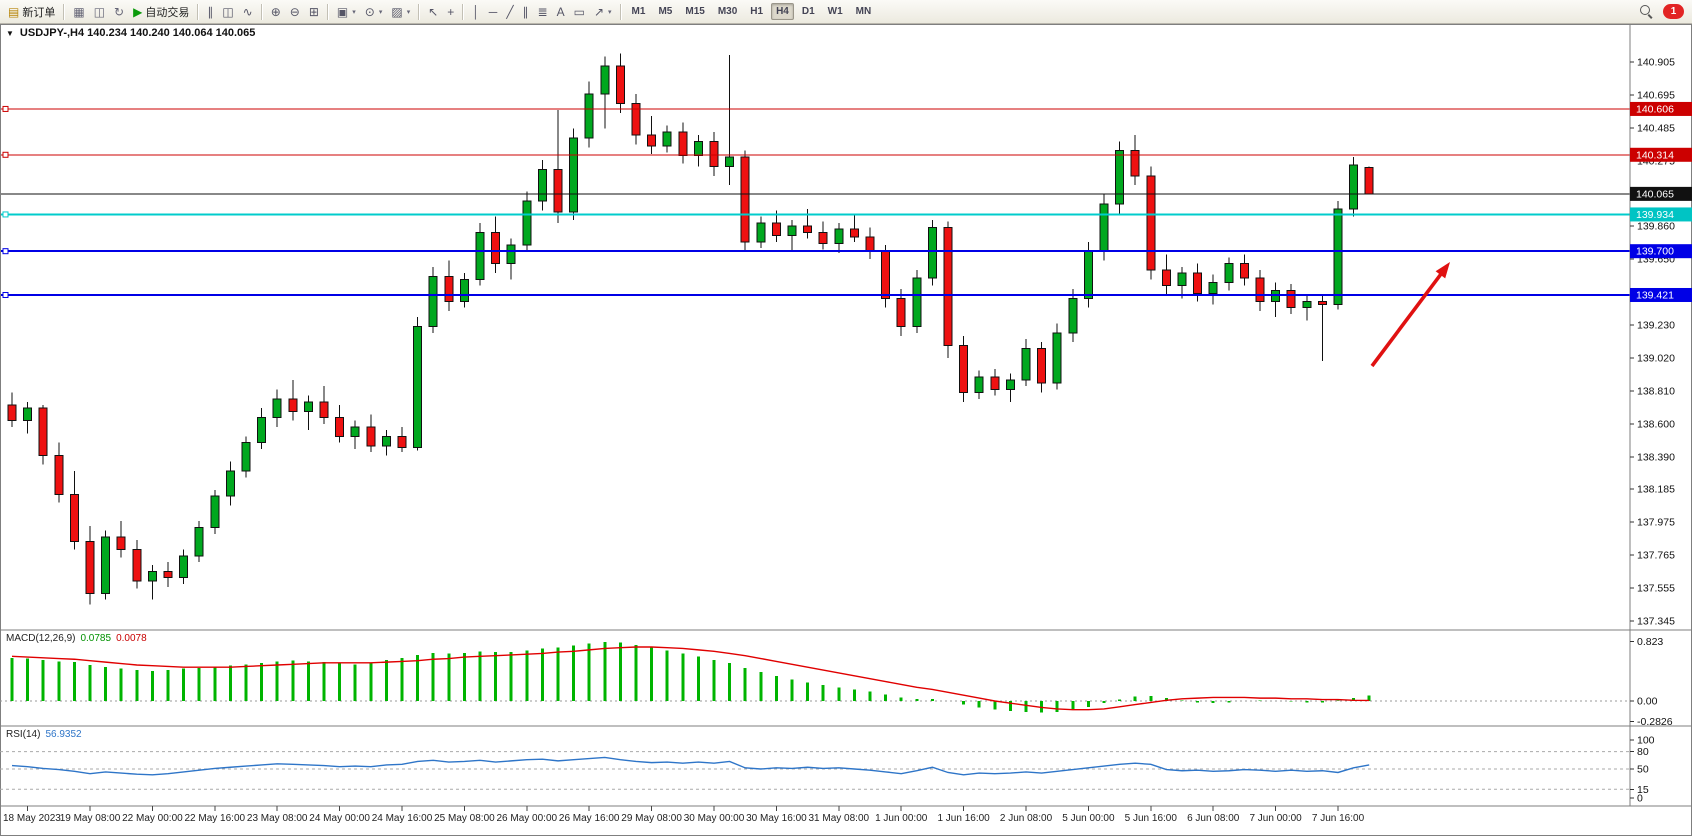  What do you see at coordinates (31, 12) in the screenshot?
I see `new-order-button: ▤ 新订单` at bounding box center [31, 12].